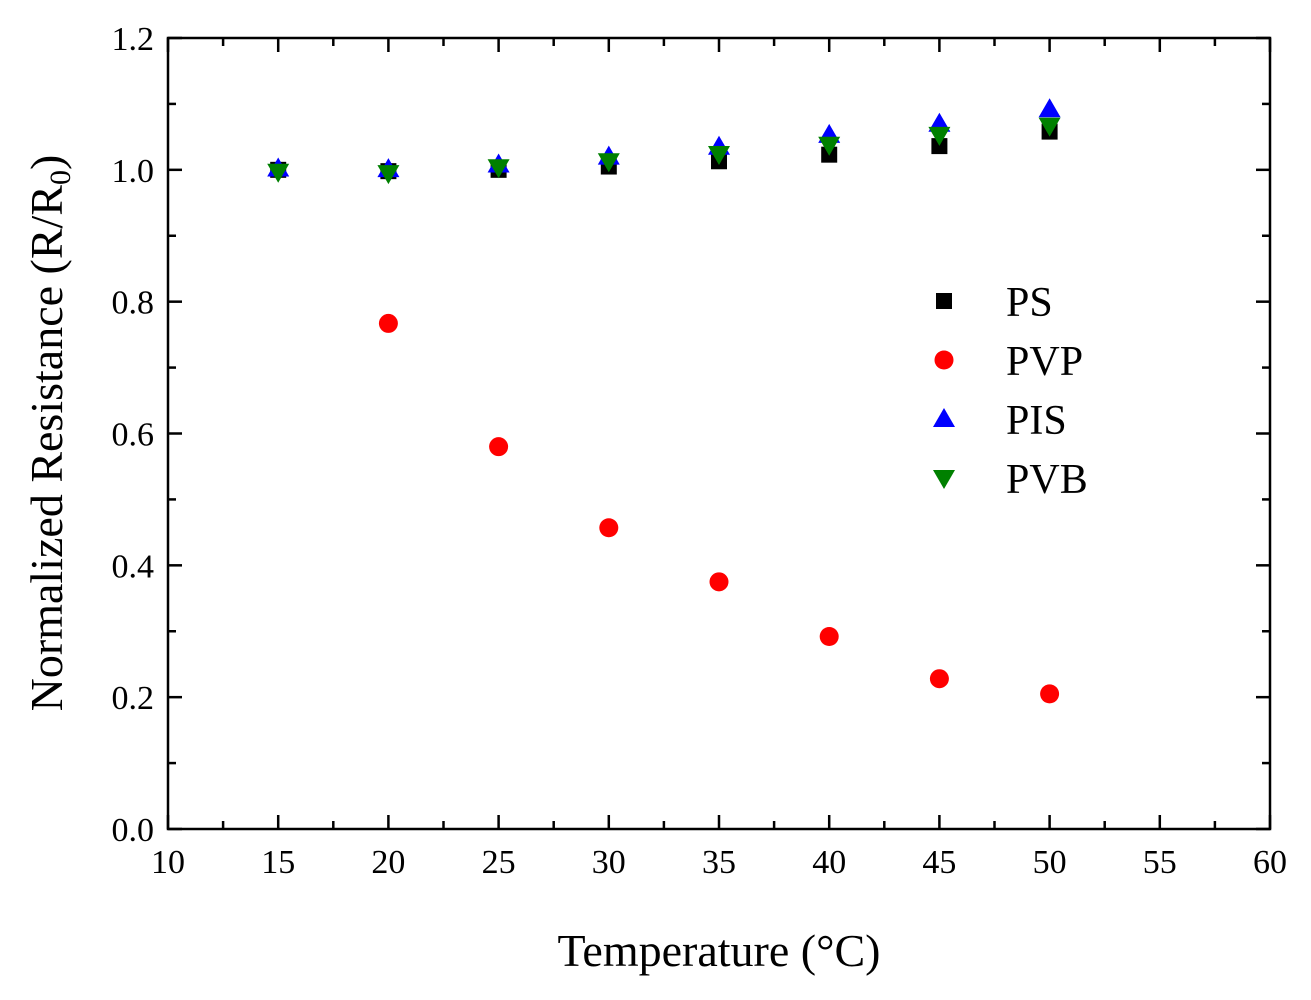 The width and height of the screenshot is (1311, 1000). Describe the element at coordinates (1050, 862) in the screenshot. I see `x-tick-label: 50` at that location.